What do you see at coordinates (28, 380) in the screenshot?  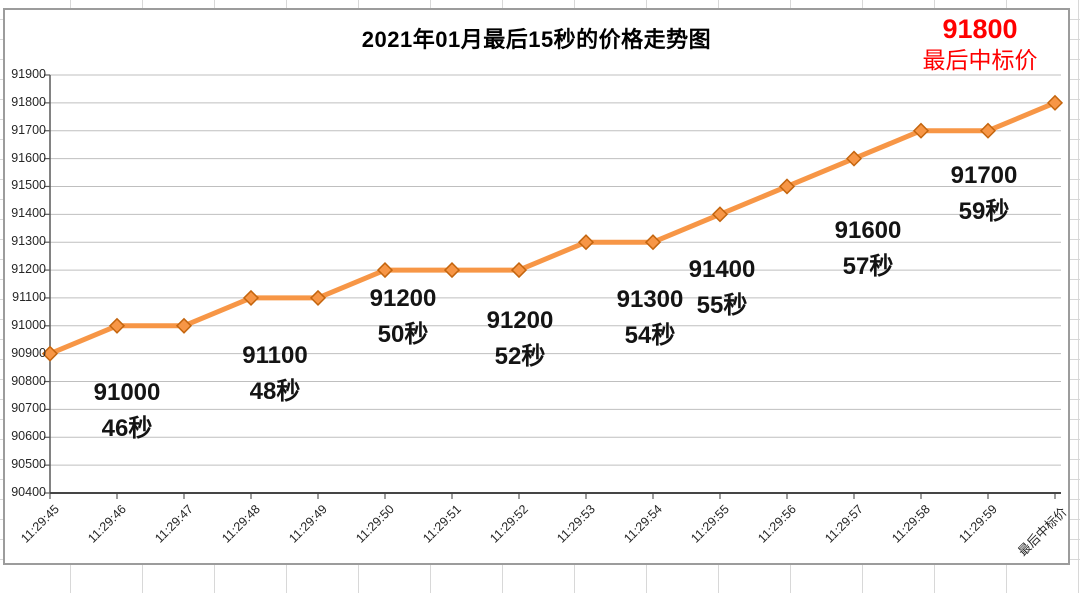 I see `y-axis-tick-label: 90800` at bounding box center [28, 380].